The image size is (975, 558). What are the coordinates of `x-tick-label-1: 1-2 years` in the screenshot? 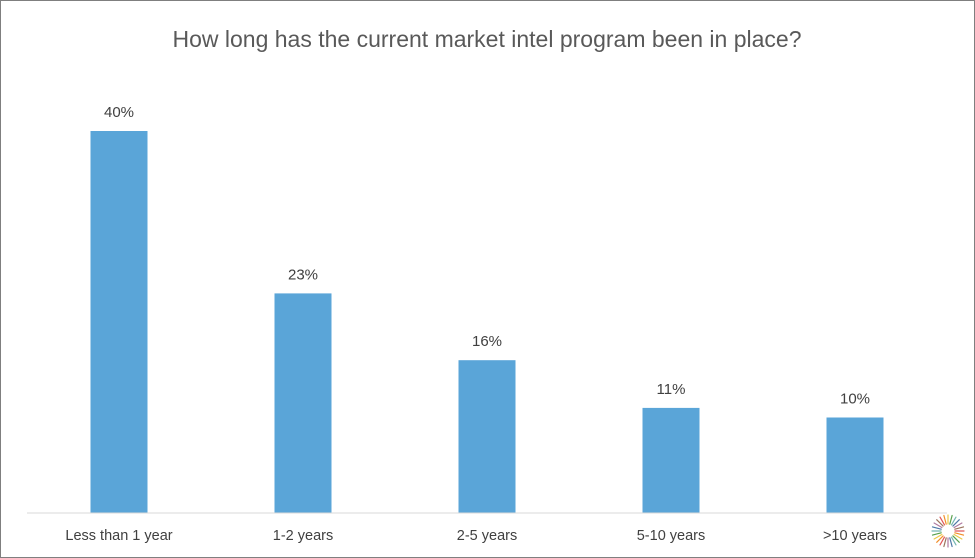 It's located at (303, 536).